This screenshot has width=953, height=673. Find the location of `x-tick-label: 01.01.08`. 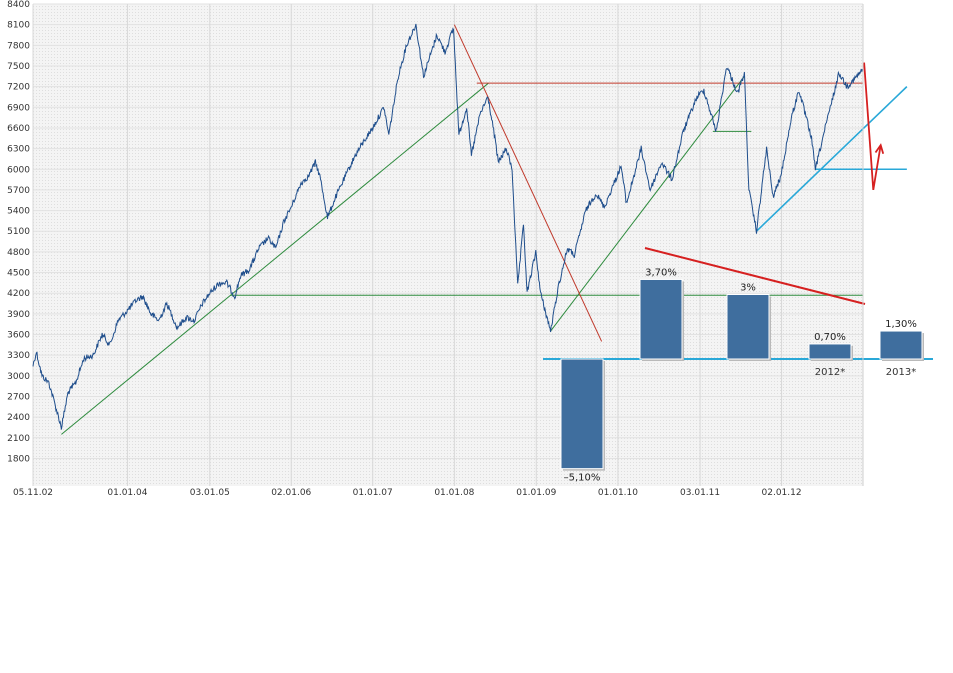

x-tick-label: 01.01.08 is located at coordinates (454, 493).